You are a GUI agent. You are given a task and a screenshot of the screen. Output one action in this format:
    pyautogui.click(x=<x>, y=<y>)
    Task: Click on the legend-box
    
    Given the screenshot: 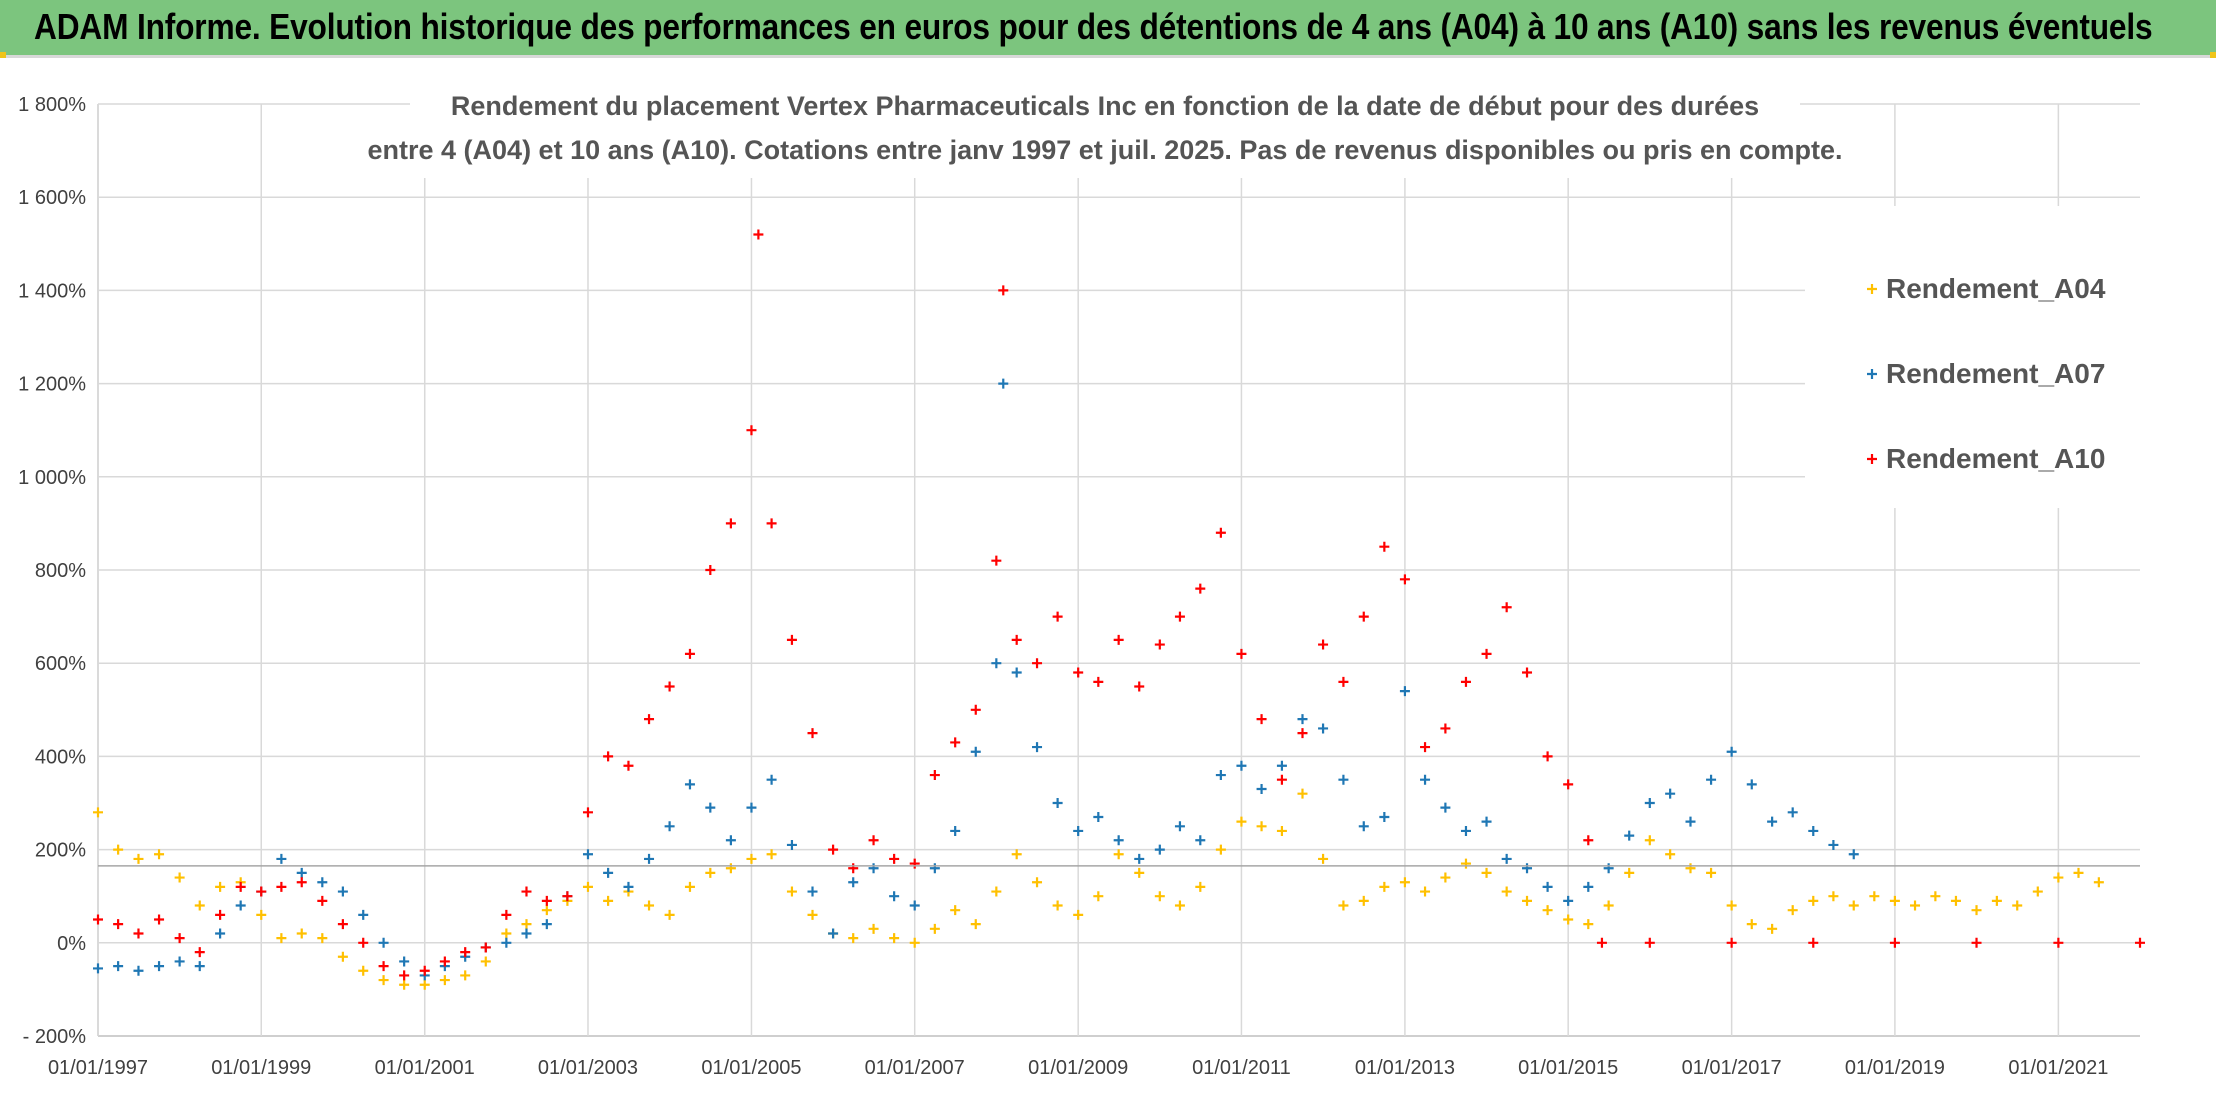 What is the action you would take?
    pyautogui.click(x=1972, y=357)
    